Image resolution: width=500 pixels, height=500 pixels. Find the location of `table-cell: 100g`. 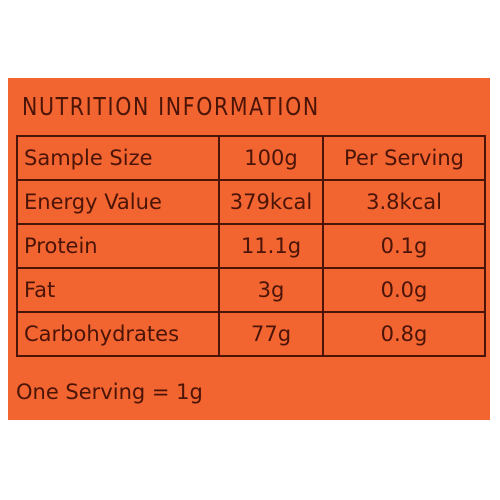

table-cell: 100g is located at coordinates (271, 158).